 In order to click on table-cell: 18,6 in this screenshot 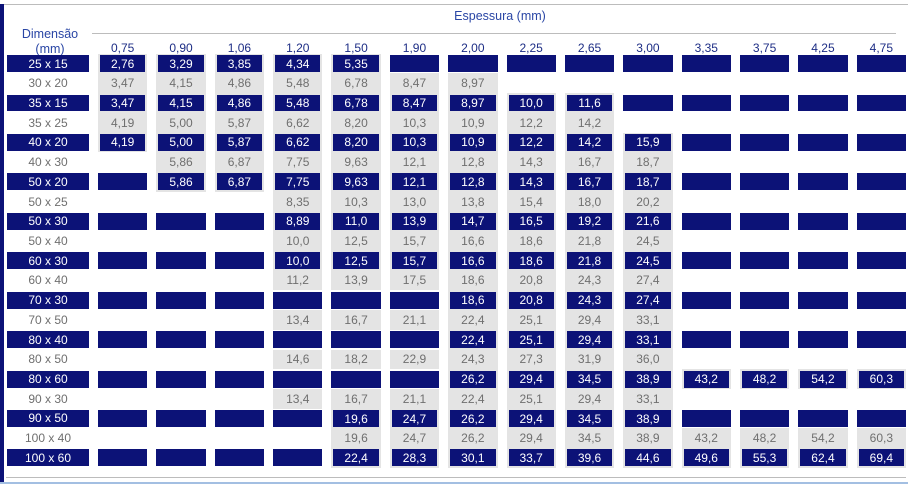, I will do `click(473, 300)`.